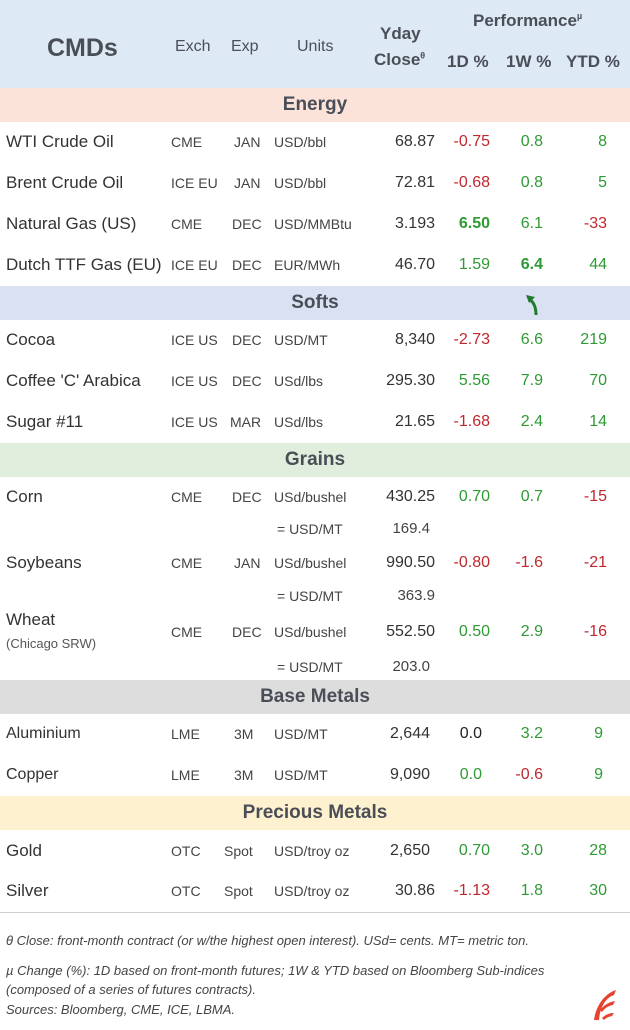  I want to click on section-grains: Grains, so click(315, 460).